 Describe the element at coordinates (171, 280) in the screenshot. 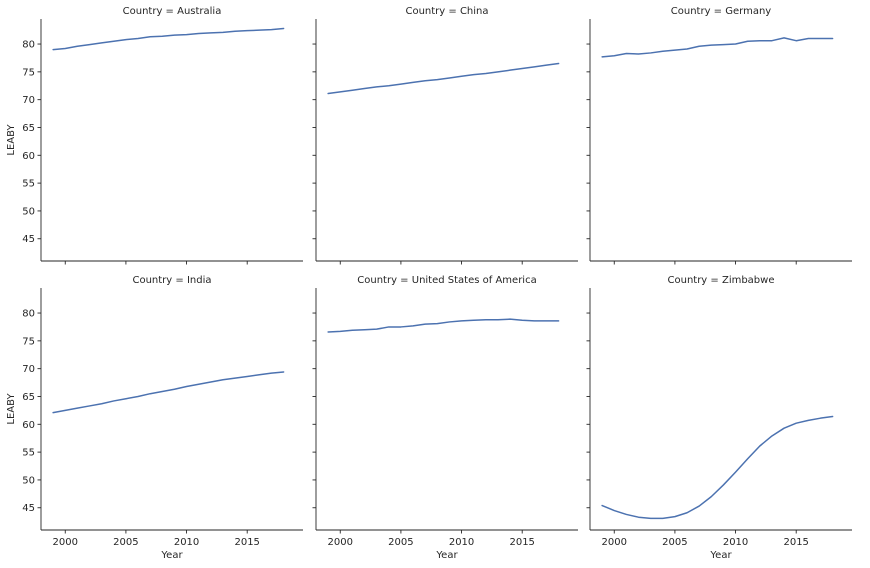

I see `facet-title: Country = India` at that location.